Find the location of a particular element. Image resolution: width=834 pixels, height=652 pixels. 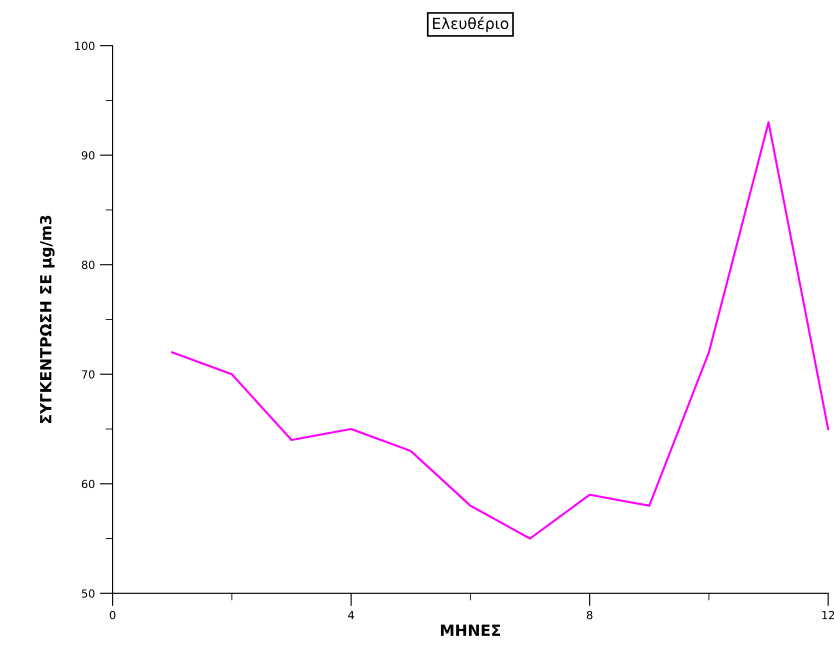

y-tick-label: 100 is located at coordinates (84, 46).